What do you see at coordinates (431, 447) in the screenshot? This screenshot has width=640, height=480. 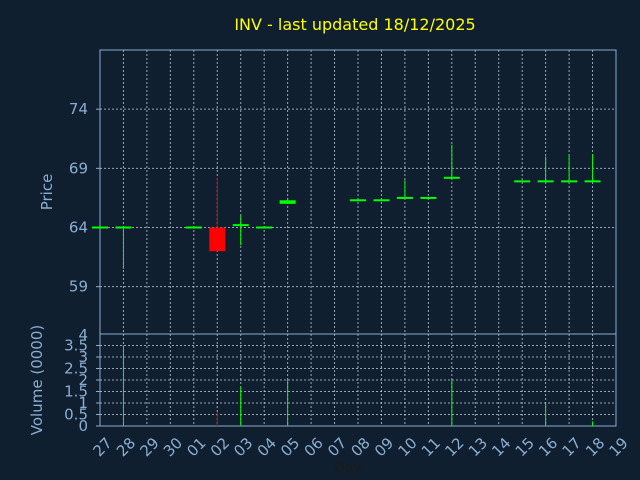 I see `x-tick-label: 11` at bounding box center [431, 447].